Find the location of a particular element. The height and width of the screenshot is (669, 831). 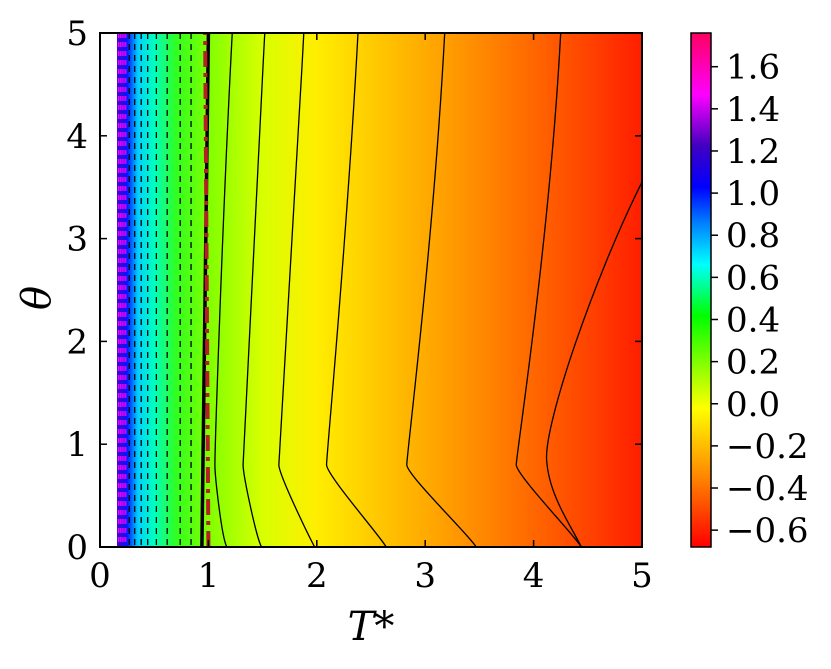

y-axis-label: θ is located at coordinates (37, 298).